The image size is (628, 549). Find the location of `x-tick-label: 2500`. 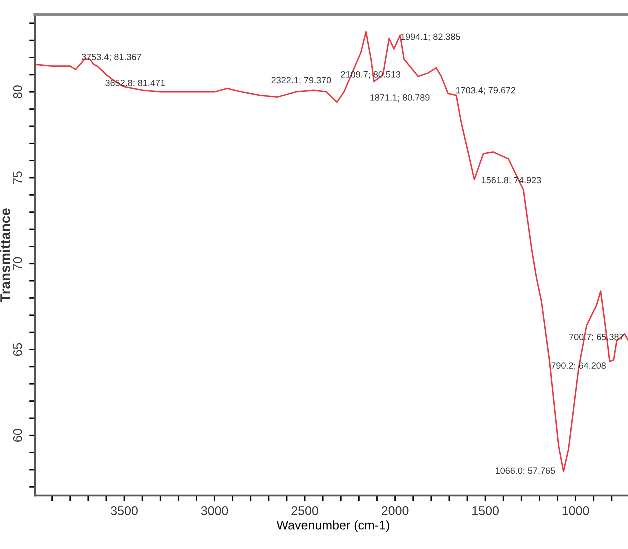

x-tick-label: 2500 is located at coordinates (305, 511).